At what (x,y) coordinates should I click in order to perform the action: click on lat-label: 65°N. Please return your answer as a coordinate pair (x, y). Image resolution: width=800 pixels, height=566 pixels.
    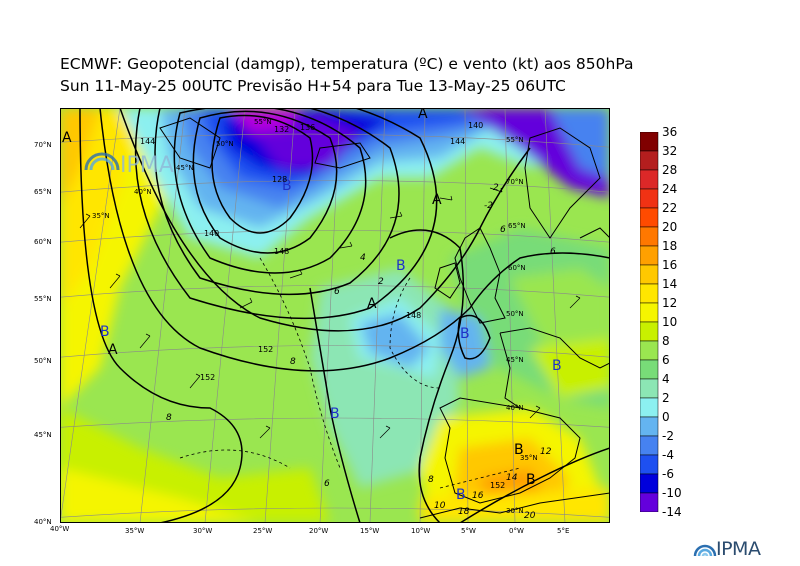
    Looking at the image, I should click on (43, 192).